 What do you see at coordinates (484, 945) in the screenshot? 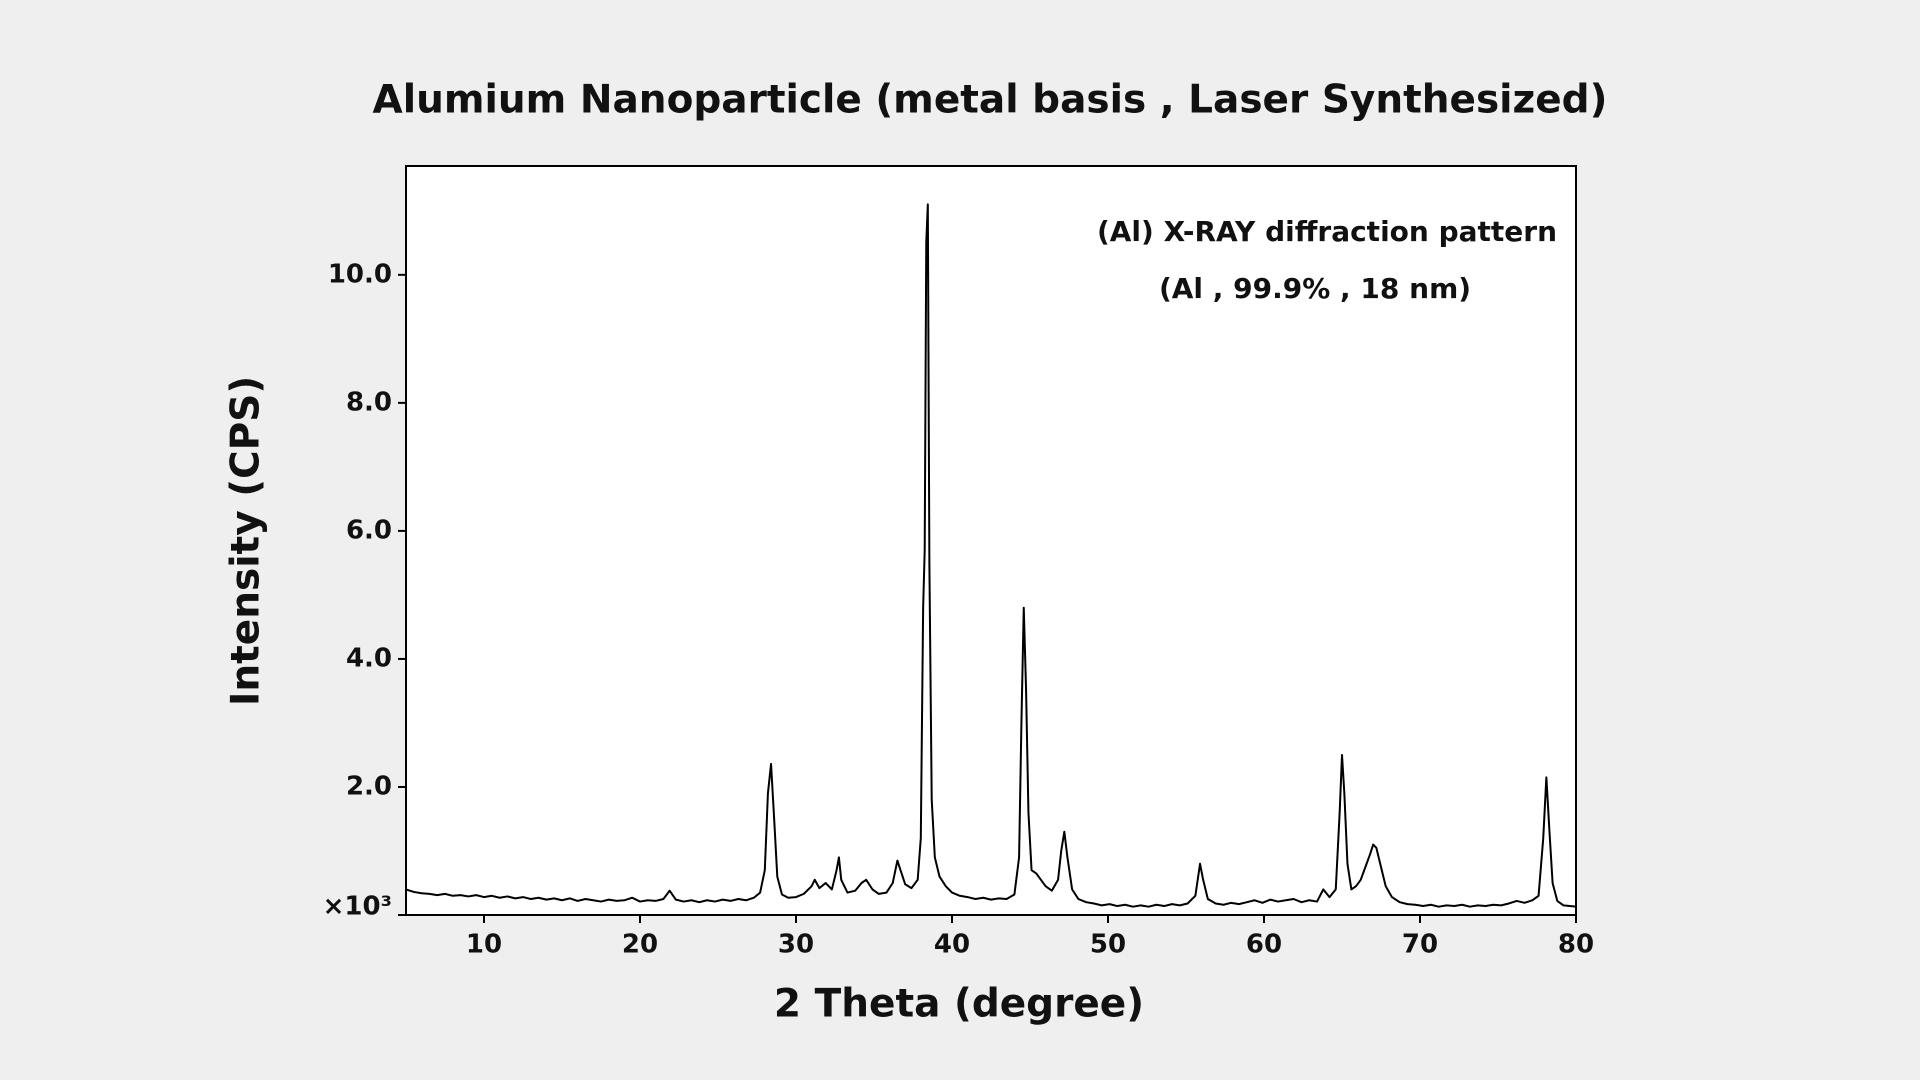
I see `x-tick-label: 10` at bounding box center [484, 945].